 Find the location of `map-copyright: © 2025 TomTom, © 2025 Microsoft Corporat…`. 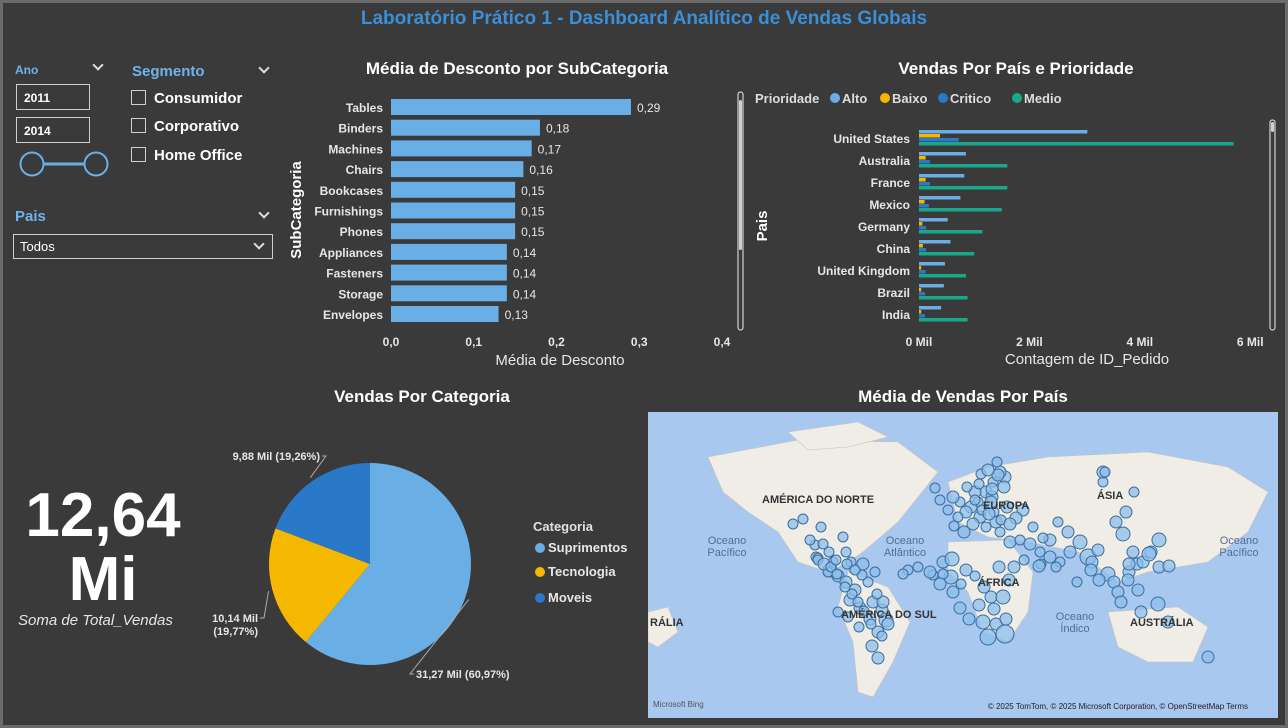

map-copyright: © 2025 TomTom, © 2025 Microsoft Corporat… is located at coordinates (1117, 706).